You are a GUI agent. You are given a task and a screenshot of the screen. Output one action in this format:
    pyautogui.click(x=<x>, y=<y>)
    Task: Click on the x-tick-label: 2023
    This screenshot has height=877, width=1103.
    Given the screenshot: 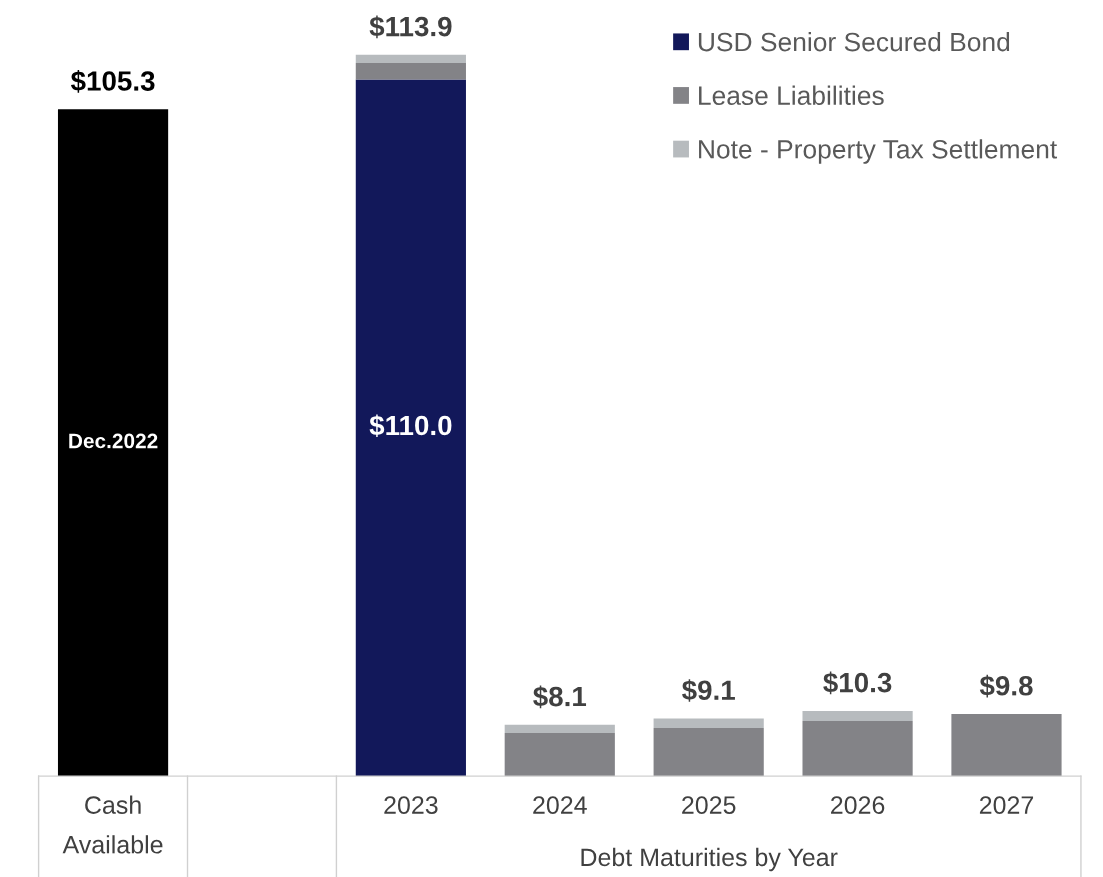 What is the action you would take?
    pyautogui.click(x=411, y=805)
    